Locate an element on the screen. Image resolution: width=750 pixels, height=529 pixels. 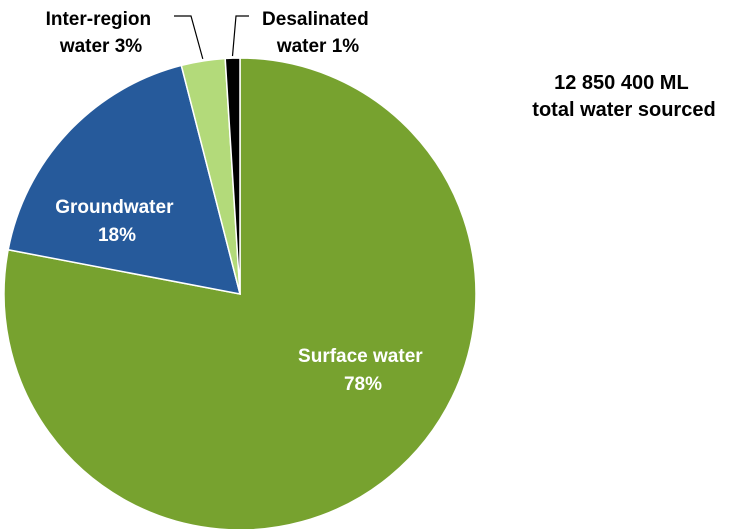
leader-line-inter-region is located at coordinates (189, 37).